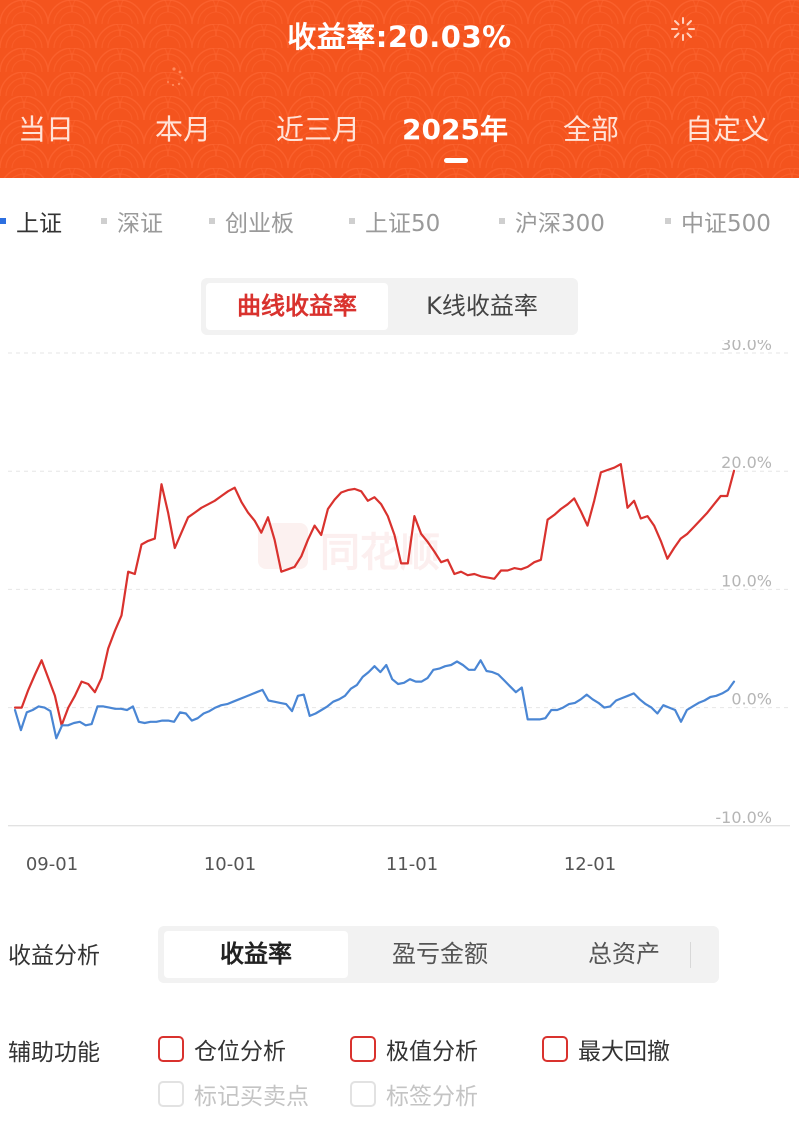 Image resolution: width=799 pixels, height=1148 pixels. Describe the element at coordinates (256, 954) in the screenshot. I see `return-rate-option: 收益率` at that location.